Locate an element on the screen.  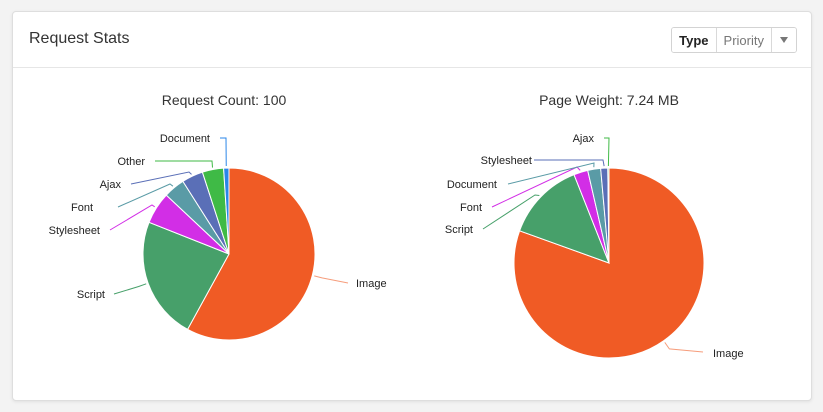
card-title: Request Stats is located at coordinates (79, 38).